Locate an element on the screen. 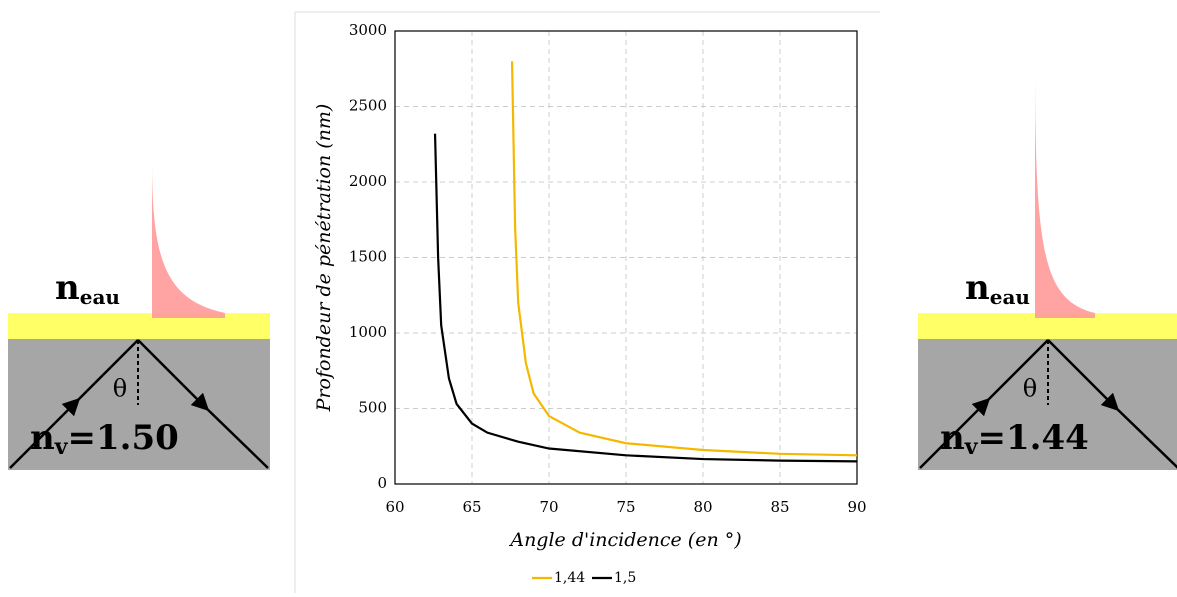 This screenshot has height=597, width=1177. x-tick-label: 85 is located at coordinates (779, 507).